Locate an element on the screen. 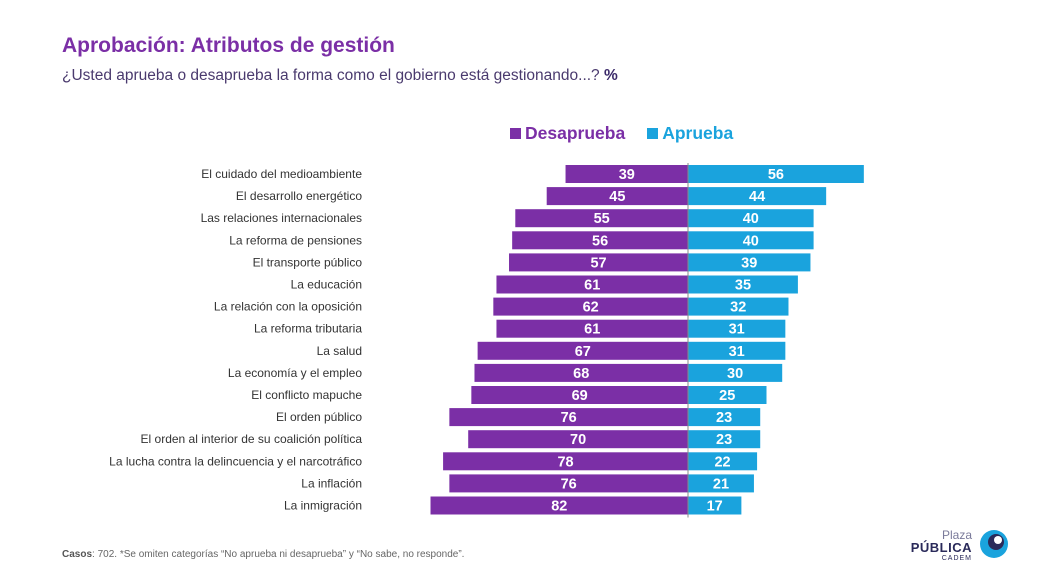  subtitle-unit: % is located at coordinates (611, 75).